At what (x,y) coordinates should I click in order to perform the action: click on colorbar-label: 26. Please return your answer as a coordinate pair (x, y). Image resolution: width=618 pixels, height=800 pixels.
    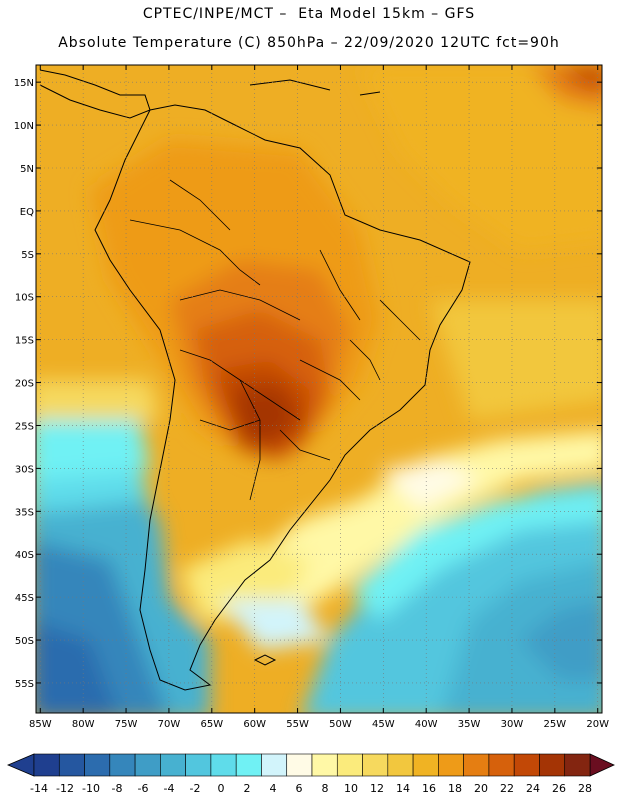
    Looking at the image, I should click on (559, 788).